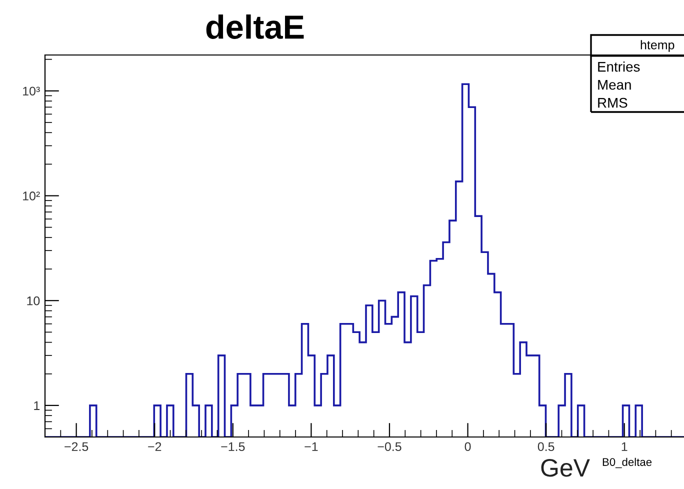 This screenshot has width=684, height=489. What do you see at coordinates (565, 468) in the screenshot?
I see `x-axis-title: GeV` at bounding box center [565, 468].